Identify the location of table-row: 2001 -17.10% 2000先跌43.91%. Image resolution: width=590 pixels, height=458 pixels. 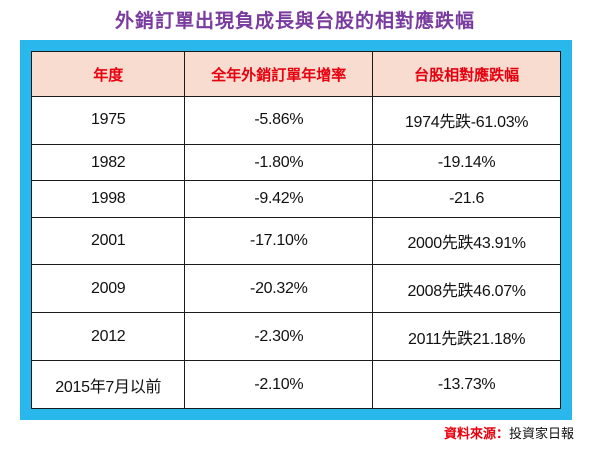
(295, 241).